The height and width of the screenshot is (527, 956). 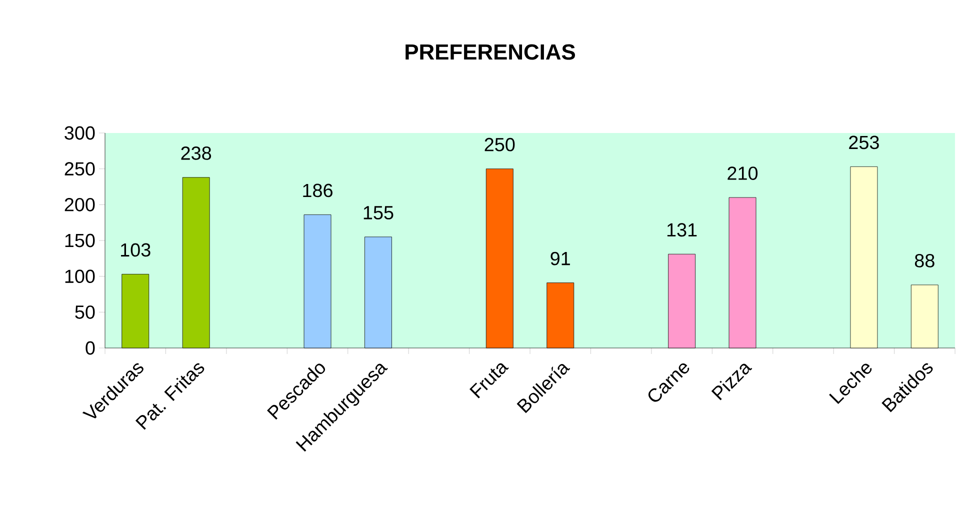 I want to click on y-tick-label: 200, so click(x=79, y=205).